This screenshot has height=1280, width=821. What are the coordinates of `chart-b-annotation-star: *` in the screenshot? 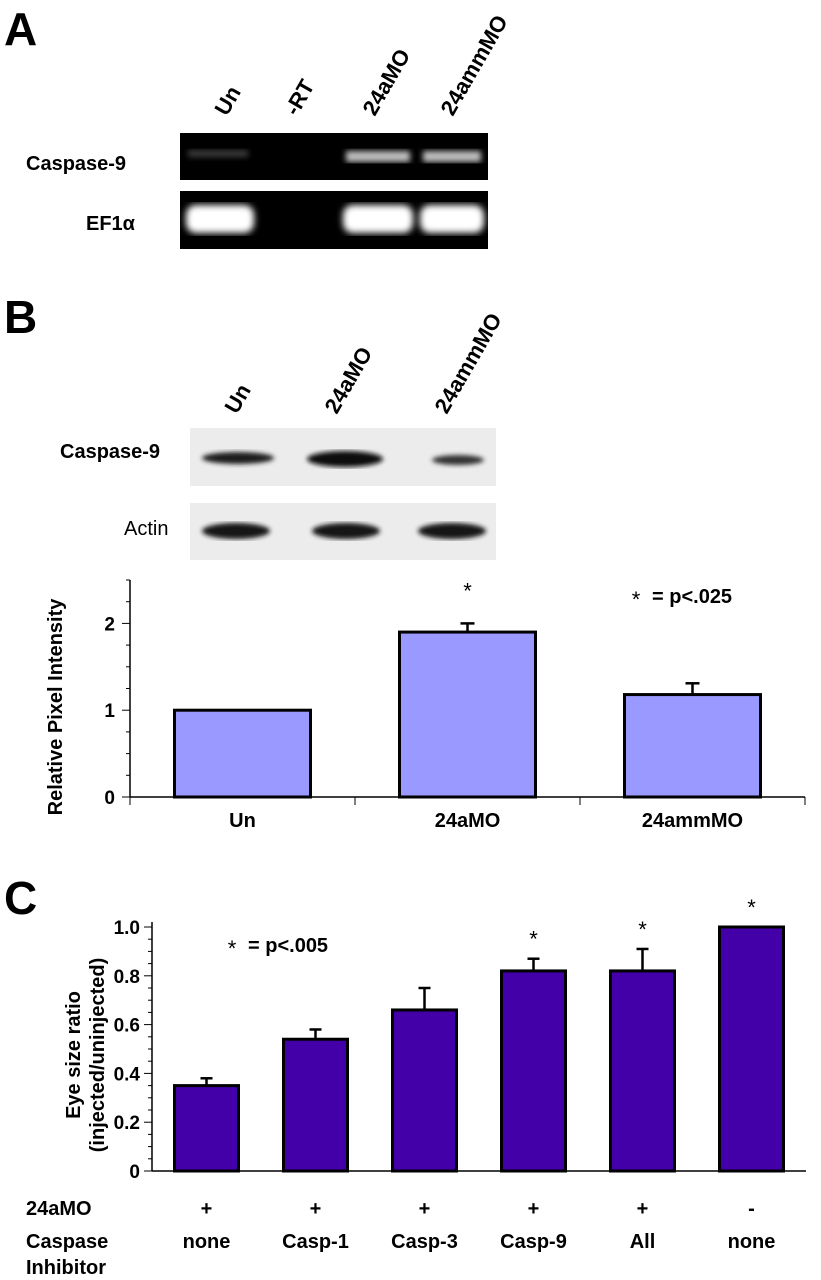 It's located at (636, 599).